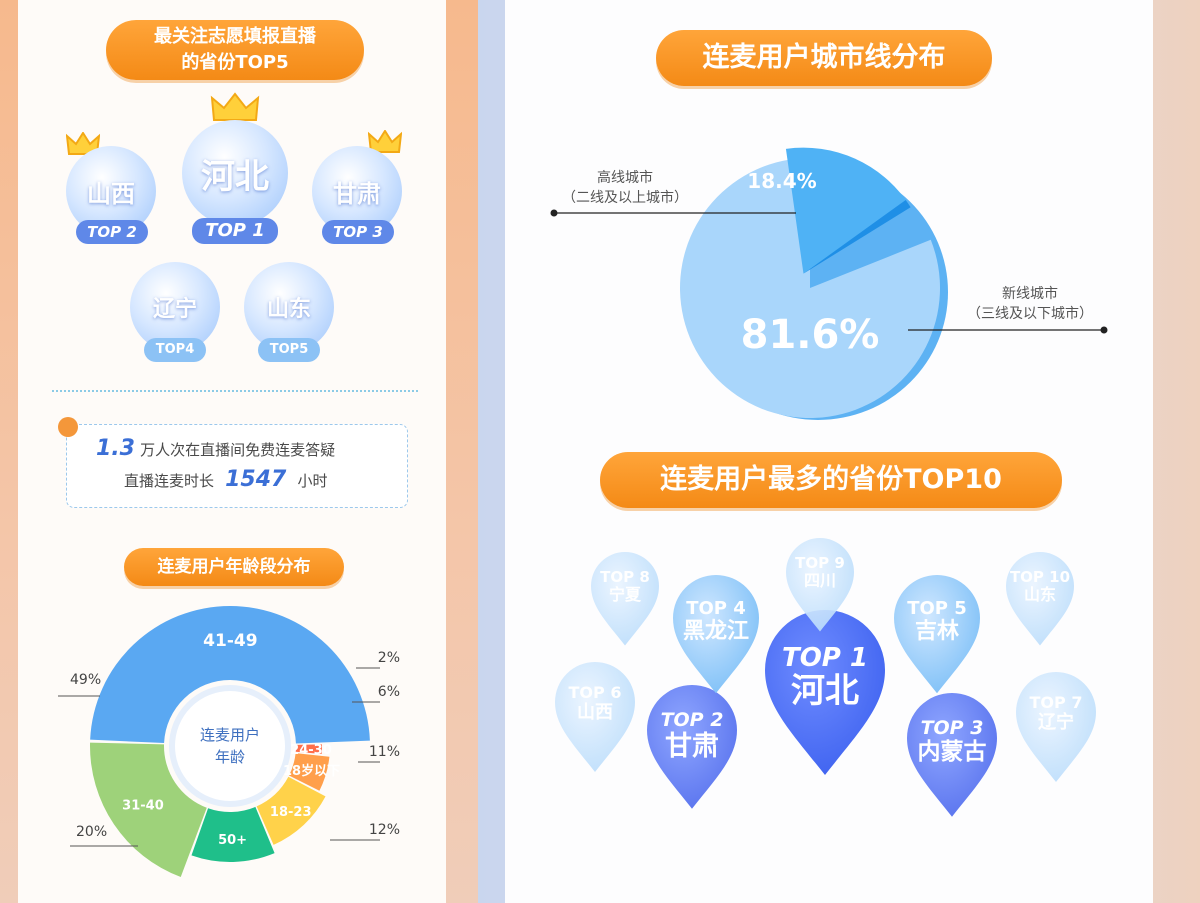 This screenshot has width=1200, height=903. I want to click on top10-title: 连麦用户最多的省份TOP10, so click(831, 480).